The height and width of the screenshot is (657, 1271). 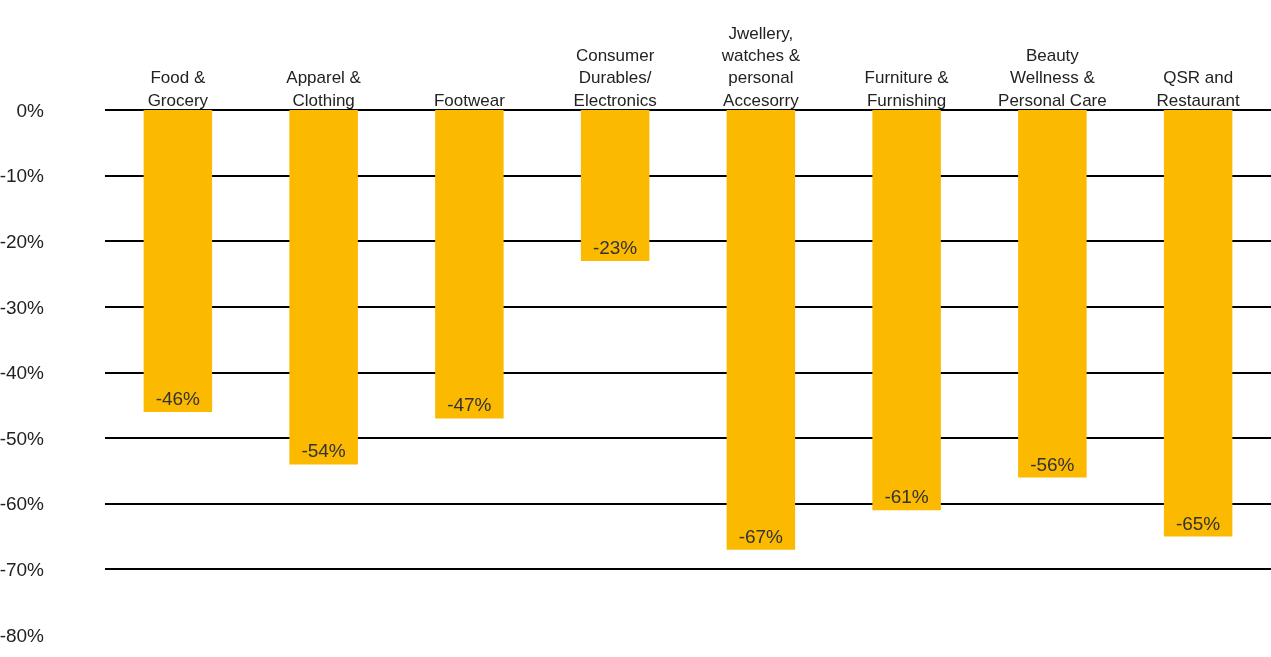 I want to click on y-tick-label: -30%, so click(x=22, y=307).